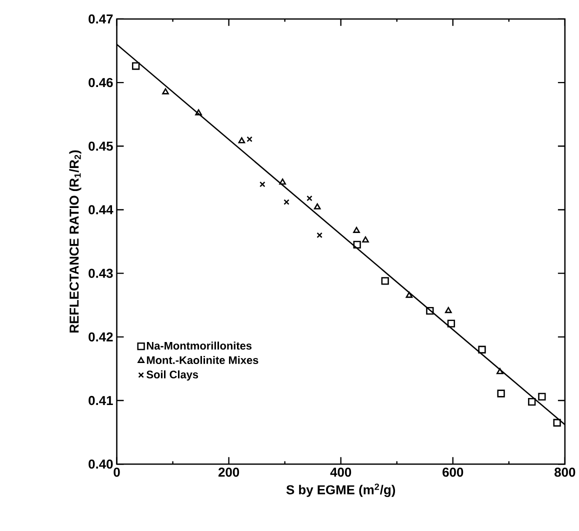 This screenshot has width=579, height=531. Describe the element at coordinates (199, 346) in the screenshot. I see `legend-label: Na-Montmorillonites` at that location.